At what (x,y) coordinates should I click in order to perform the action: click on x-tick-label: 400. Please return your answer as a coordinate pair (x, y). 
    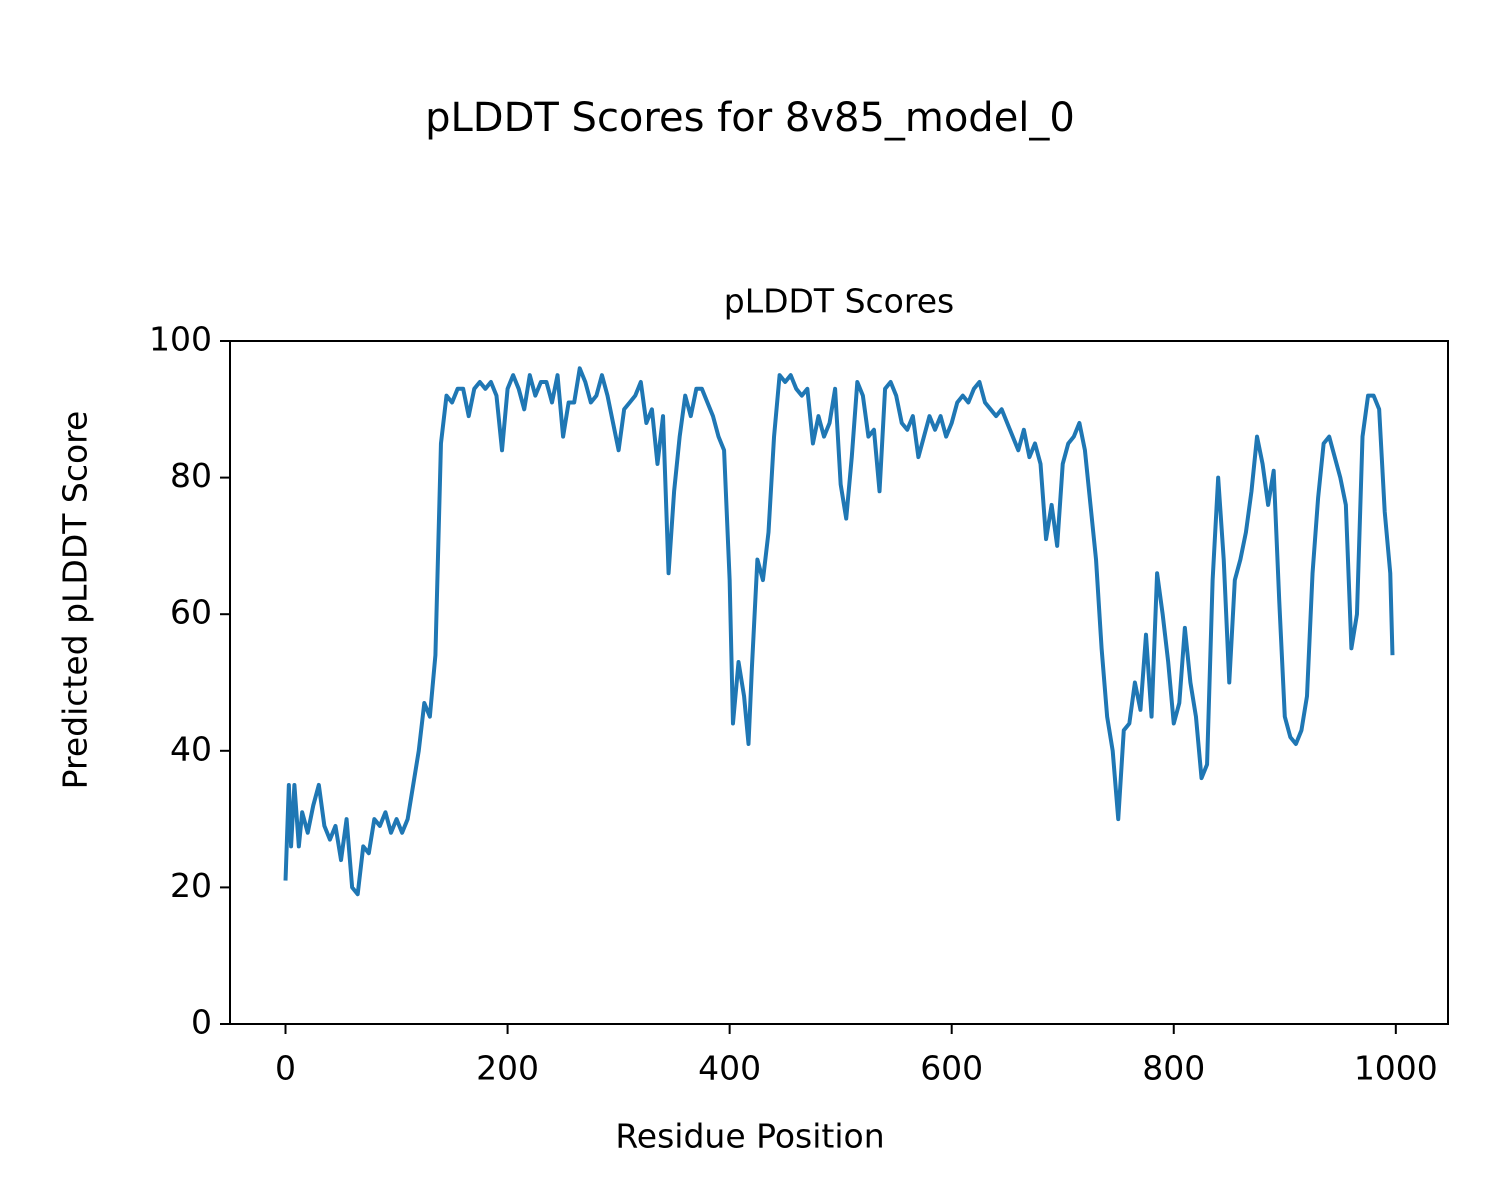
    Looking at the image, I should click on (729, 1068).